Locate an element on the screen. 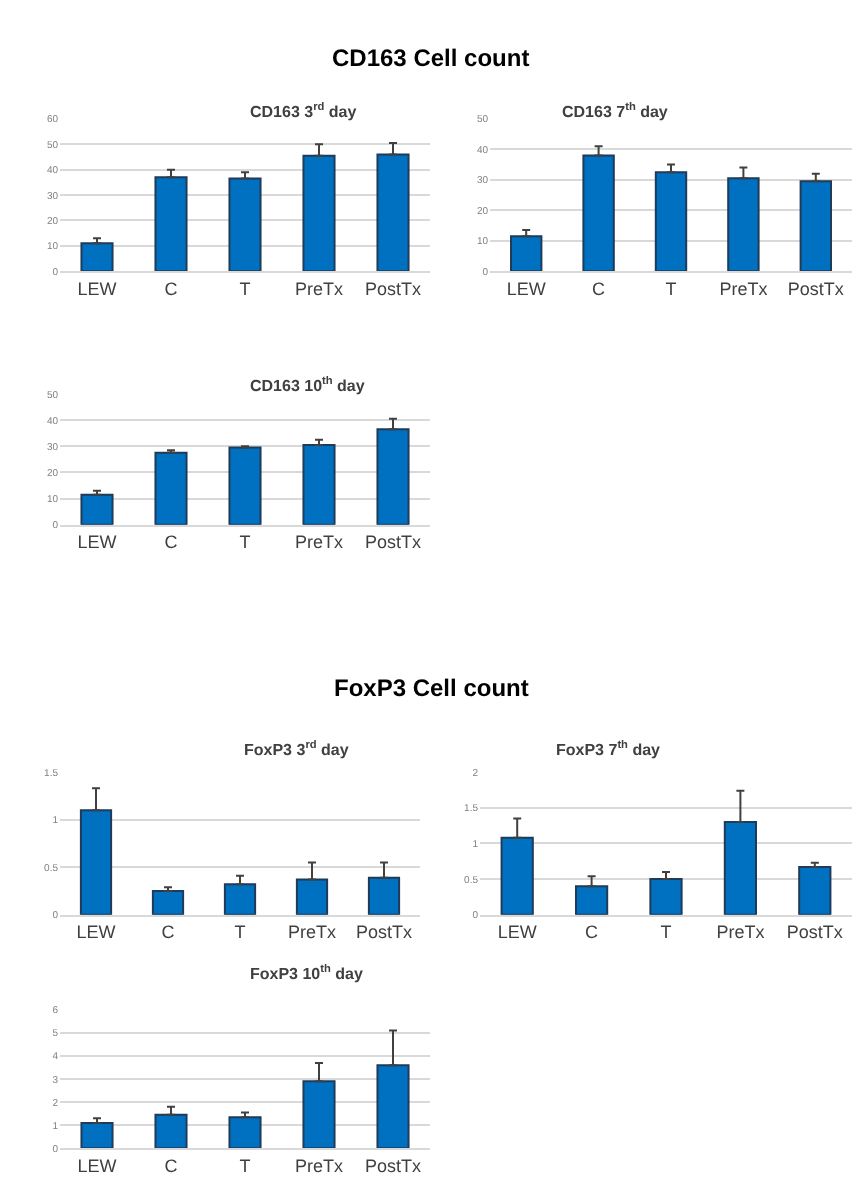 This screenshot has width=860, height=1192. text: CD163 Cell count is located at coordinates (431, 58).